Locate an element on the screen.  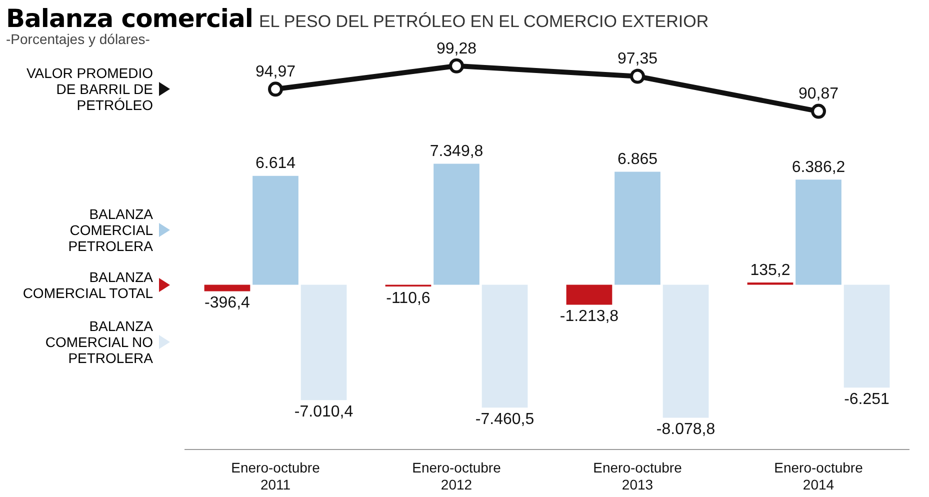
data-label: -396,4 is located at coordinates (227, 303).